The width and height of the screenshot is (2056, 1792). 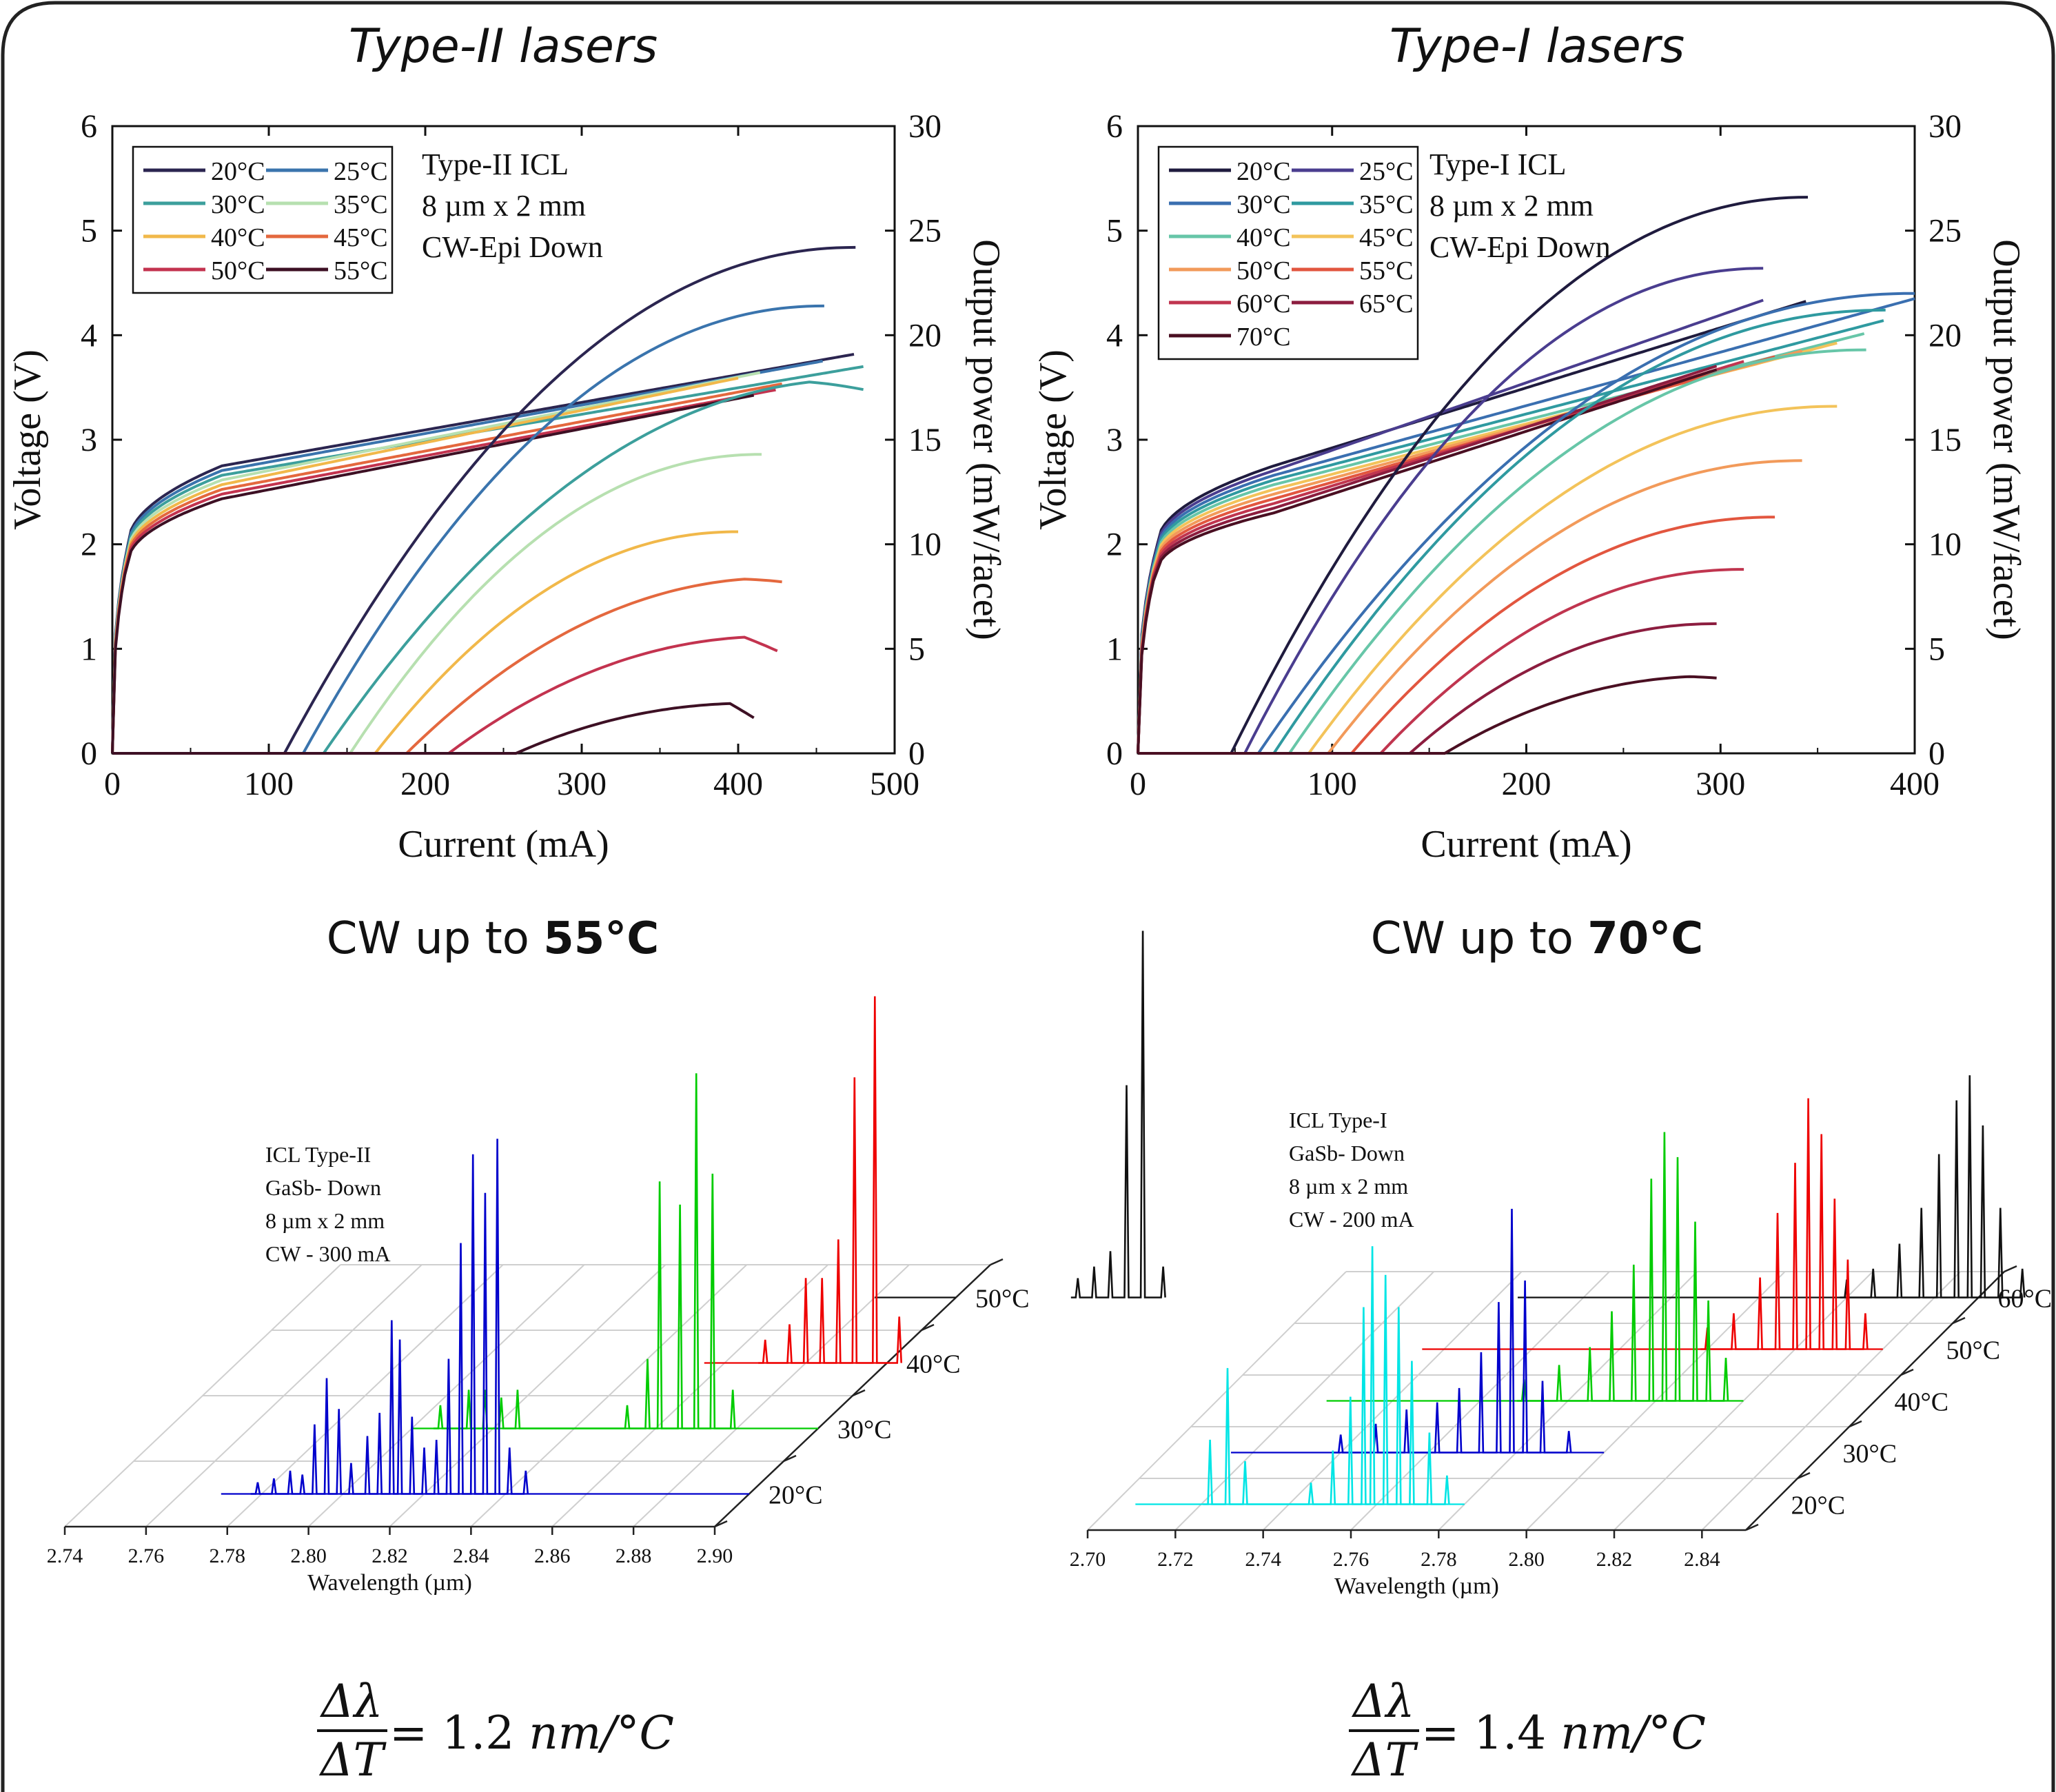 I want to click on power-curve-30c, so click(x=488, y=567).